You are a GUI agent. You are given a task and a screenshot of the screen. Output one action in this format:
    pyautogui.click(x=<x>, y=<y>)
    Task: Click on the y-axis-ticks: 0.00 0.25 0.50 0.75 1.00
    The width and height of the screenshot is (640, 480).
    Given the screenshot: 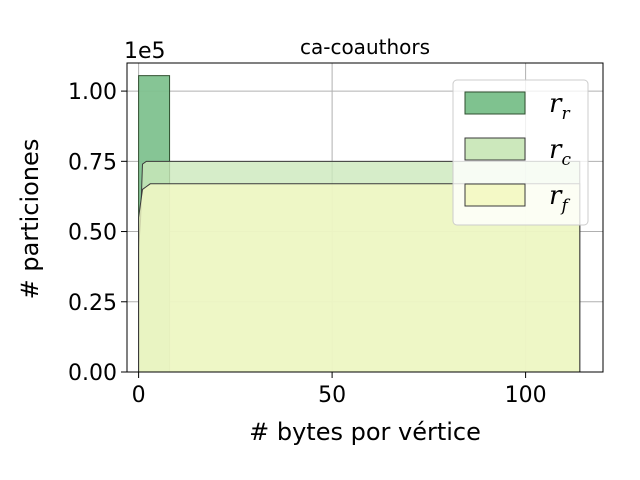 What is the action you would take?
    pyautogui.click(x=97, y=233)
    